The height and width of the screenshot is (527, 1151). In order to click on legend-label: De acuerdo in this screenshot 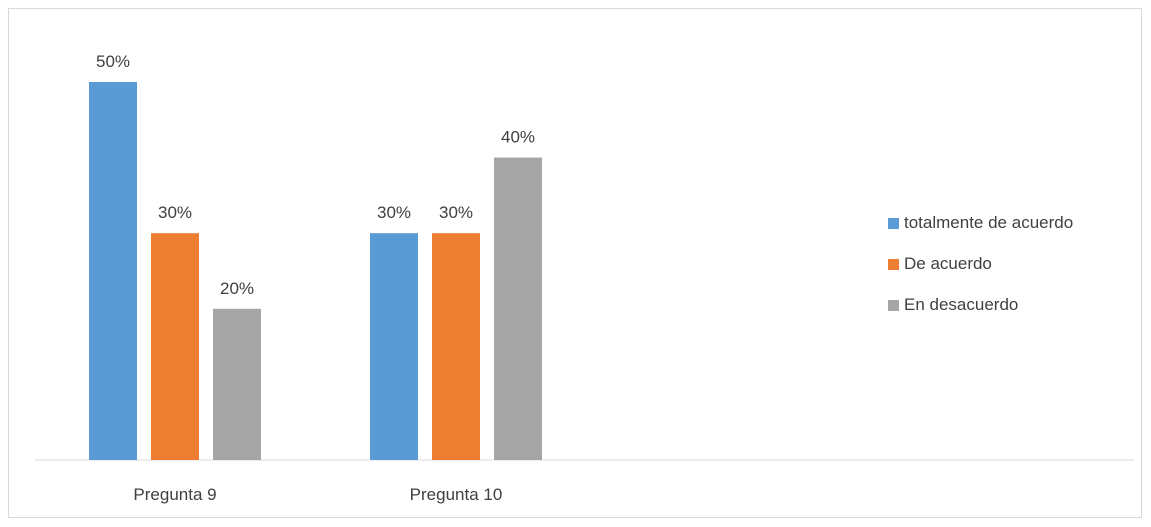, I will do `click(948, 263)`.